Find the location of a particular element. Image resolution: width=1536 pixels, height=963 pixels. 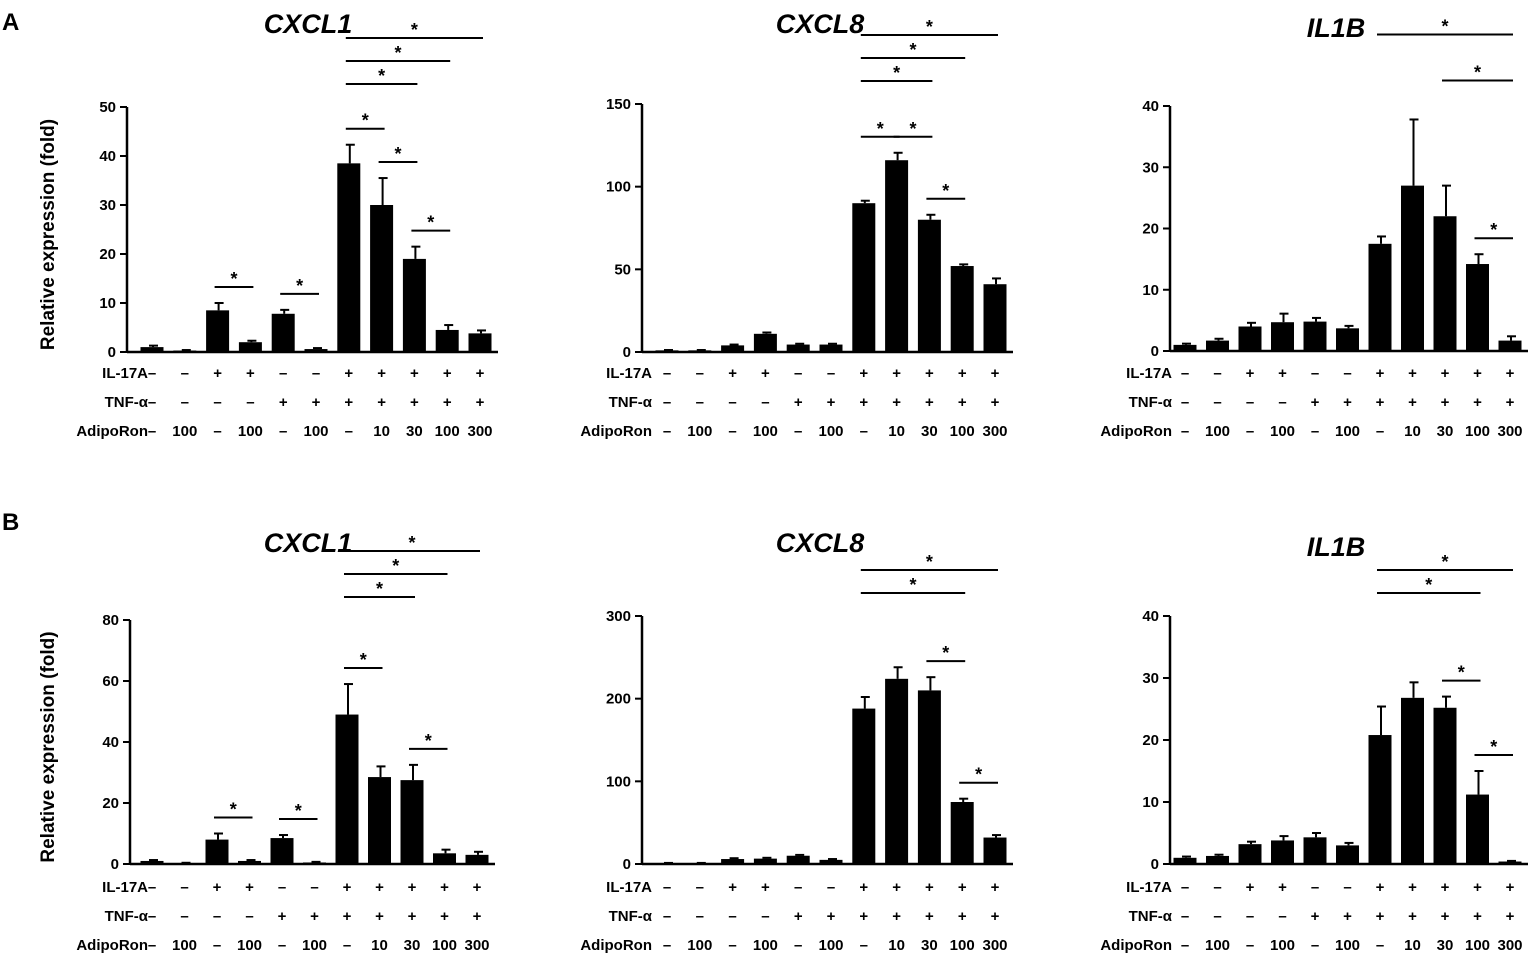

panel-letter-b: B is located at coordinates (10, 522).